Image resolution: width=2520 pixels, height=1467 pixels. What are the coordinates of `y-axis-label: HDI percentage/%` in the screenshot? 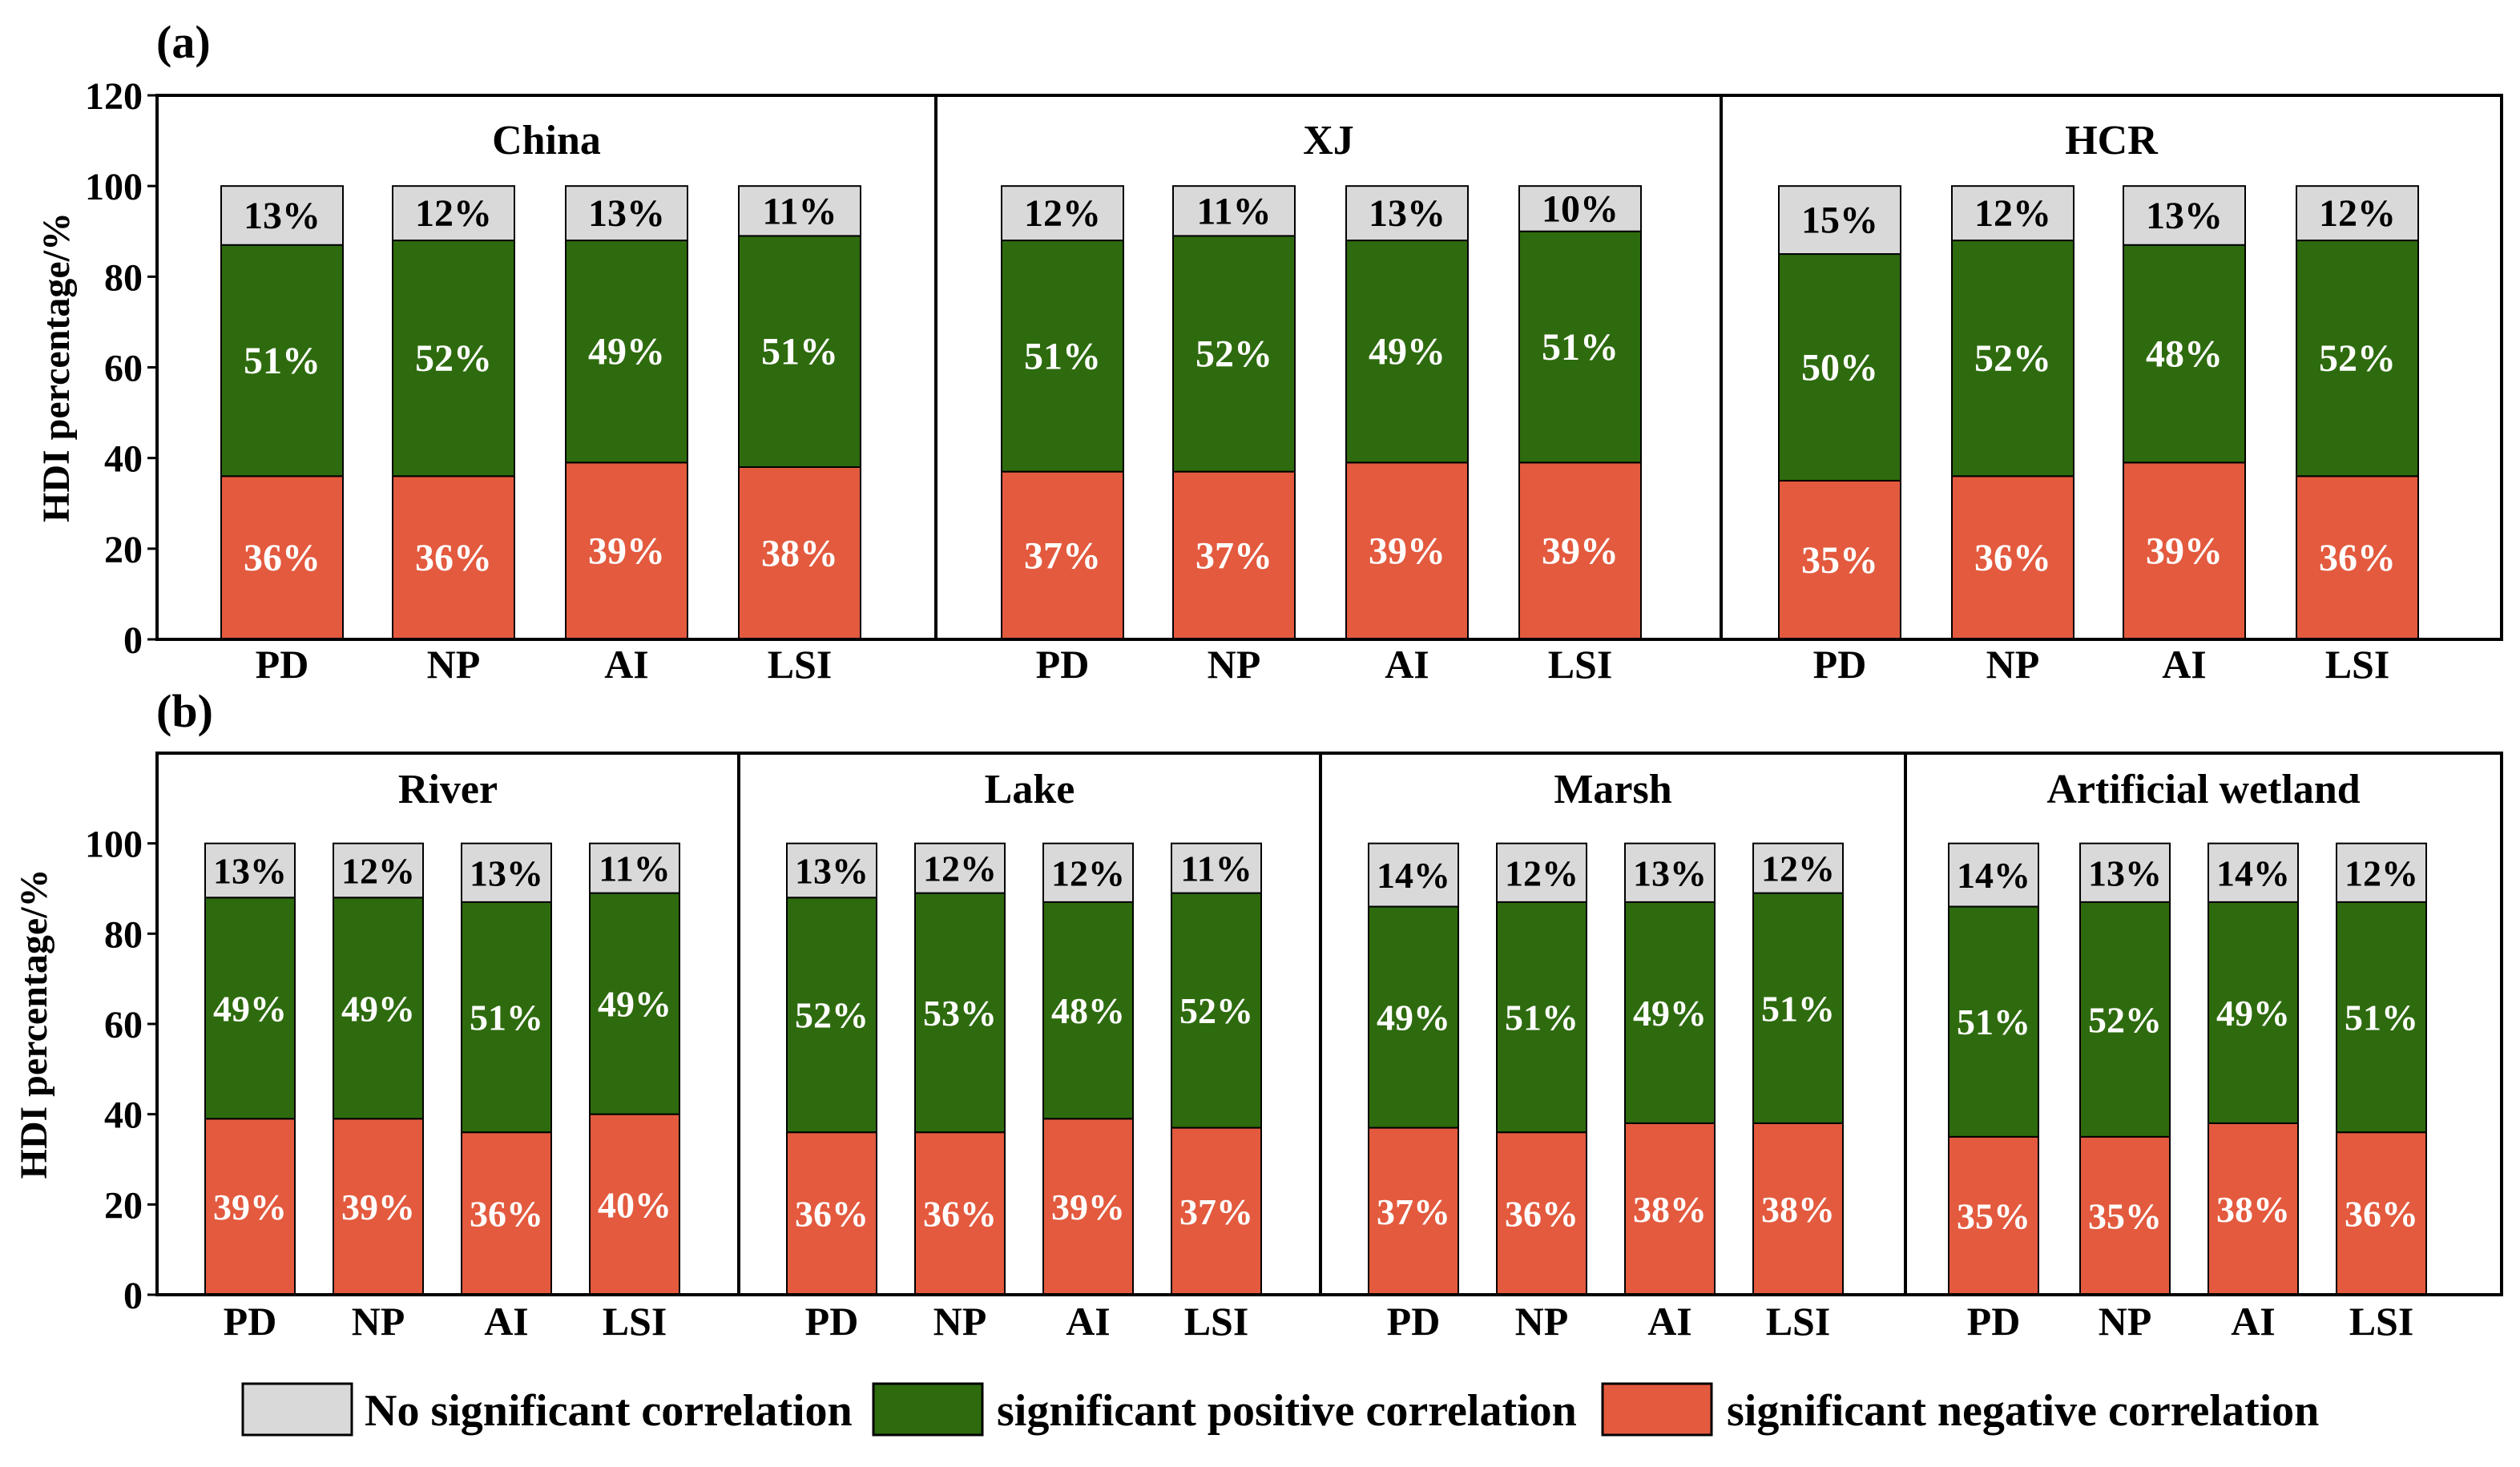 It's located at (34, 1024).